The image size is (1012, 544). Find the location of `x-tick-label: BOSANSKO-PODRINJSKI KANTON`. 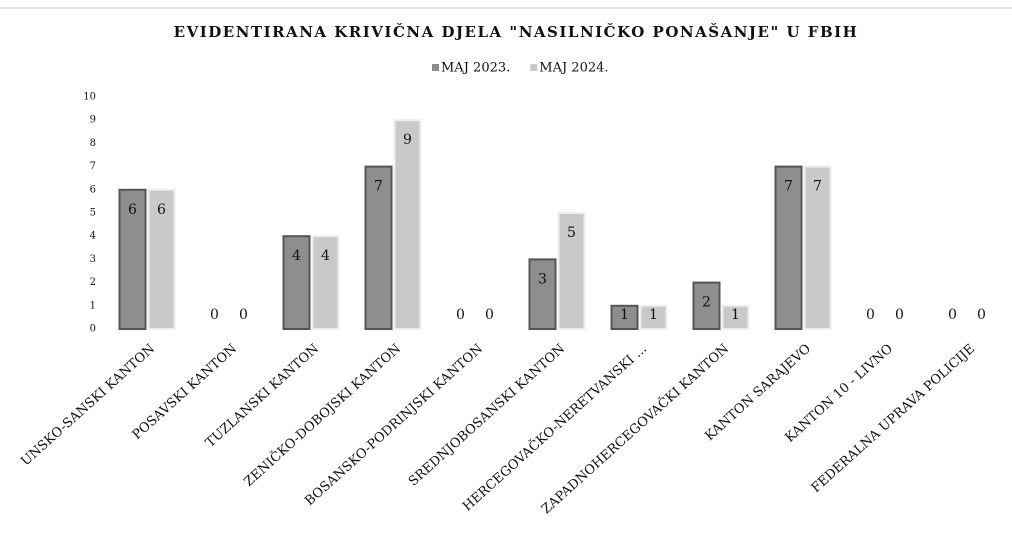

x-tick-label: BOSANSKO-PODRINJSKI KANTON is located at coordinates (394, 425).